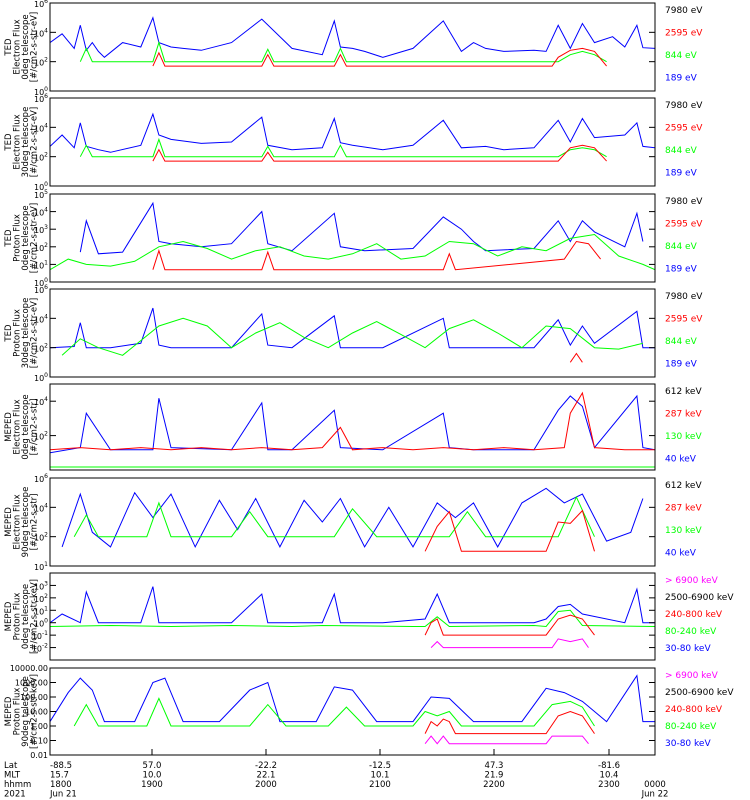 The image size is (750, 800). What do you see at coordinates (29, 668) in the screenshot?
I see `y-tick-label: 10000.00` at bounding box center [29, 668].